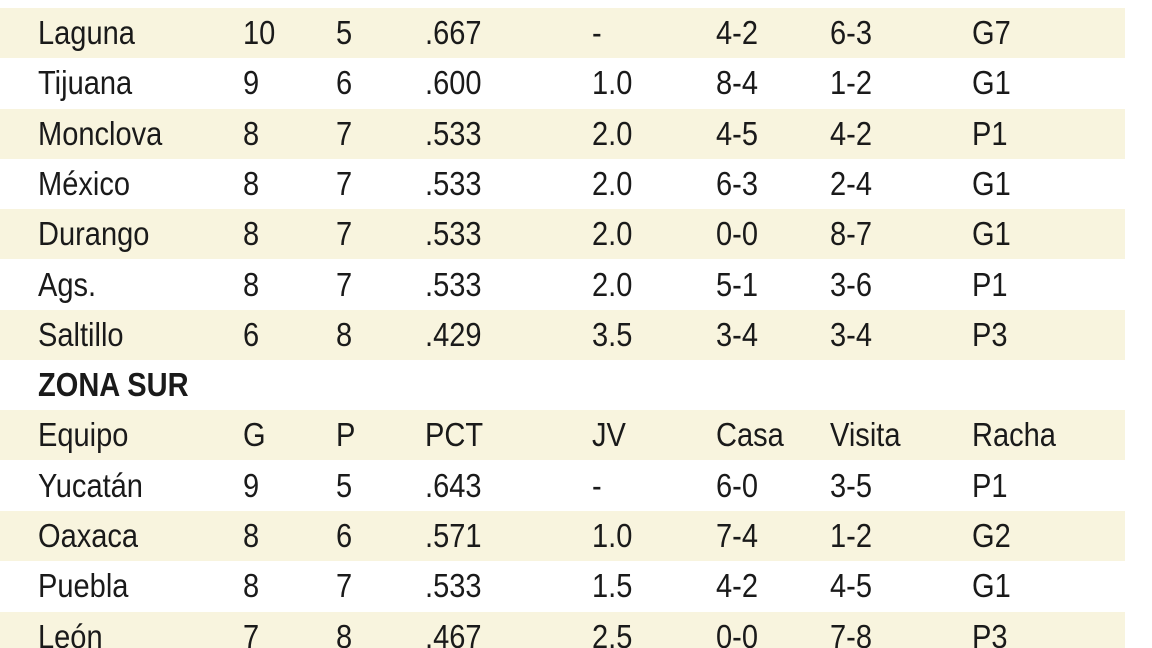  I want to click on home: 8-4, so click(737, 83).